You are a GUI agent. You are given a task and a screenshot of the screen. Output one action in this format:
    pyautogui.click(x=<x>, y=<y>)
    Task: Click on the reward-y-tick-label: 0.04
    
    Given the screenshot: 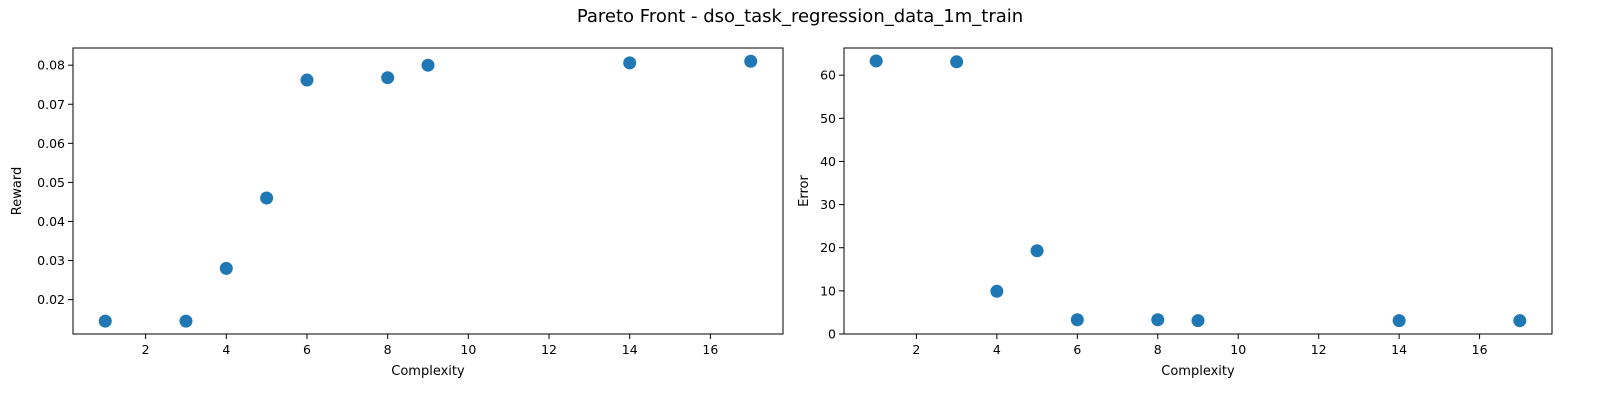 What is the action you would take?
    pyautogui.click(x=51, y=221)
    